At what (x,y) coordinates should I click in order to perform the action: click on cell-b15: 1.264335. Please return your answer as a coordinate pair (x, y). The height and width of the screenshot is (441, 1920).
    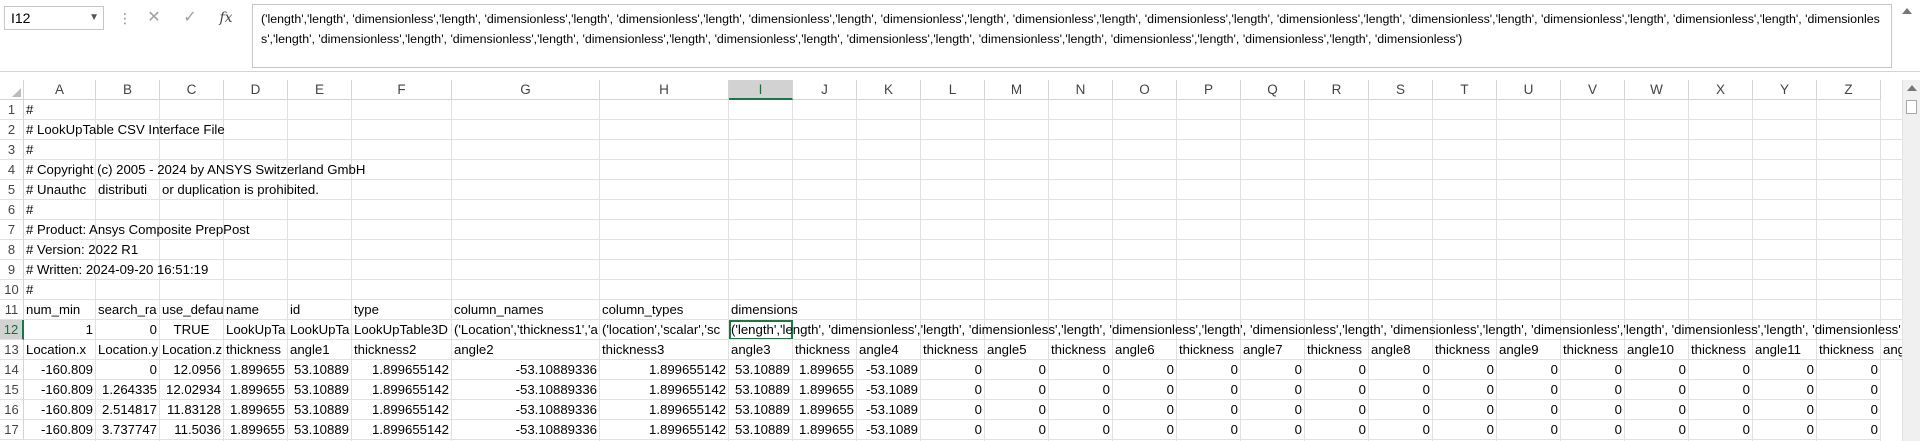
    Looking at the image, I should click on (128, 390).